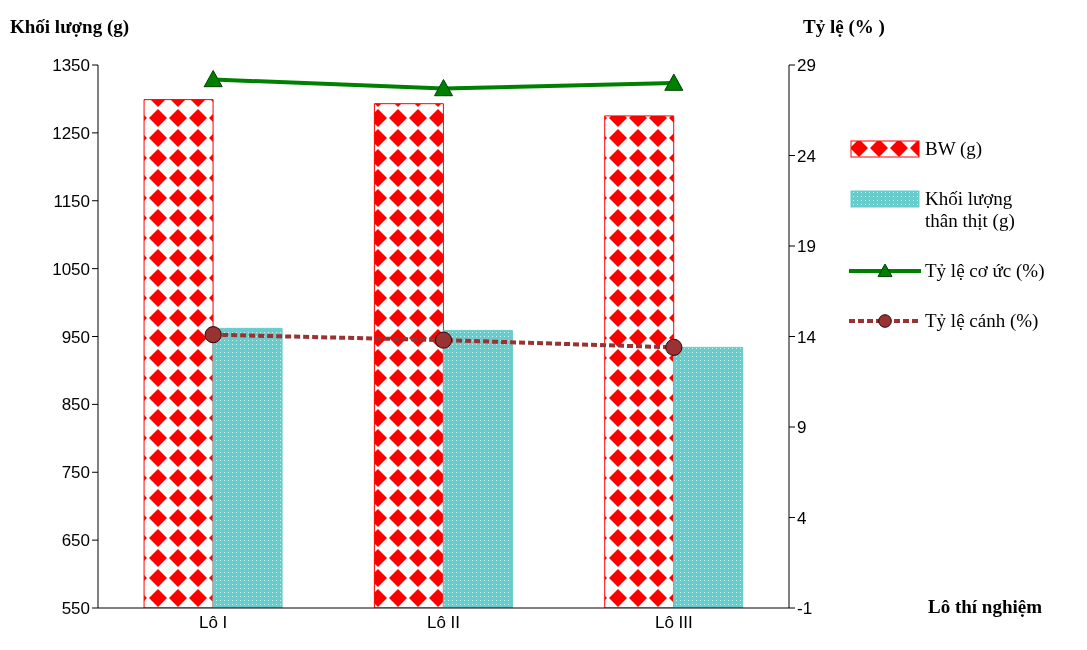 The height and width of the screenshot is (650, 1087). What do you see at coordinates (802, 428) in the screenshot?
I see `y2-tick-label: 9` at bounding box center [802, 428].